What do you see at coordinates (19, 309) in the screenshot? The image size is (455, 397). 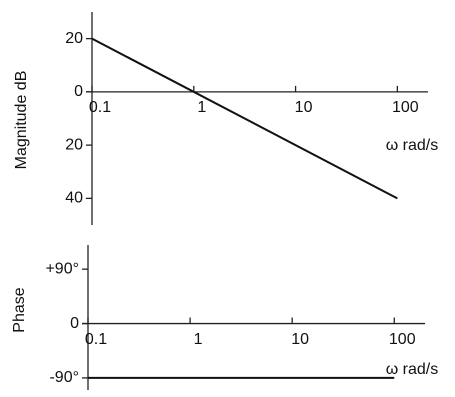 I see `y-axis-label: Phase` at bounding box center [19, 309].